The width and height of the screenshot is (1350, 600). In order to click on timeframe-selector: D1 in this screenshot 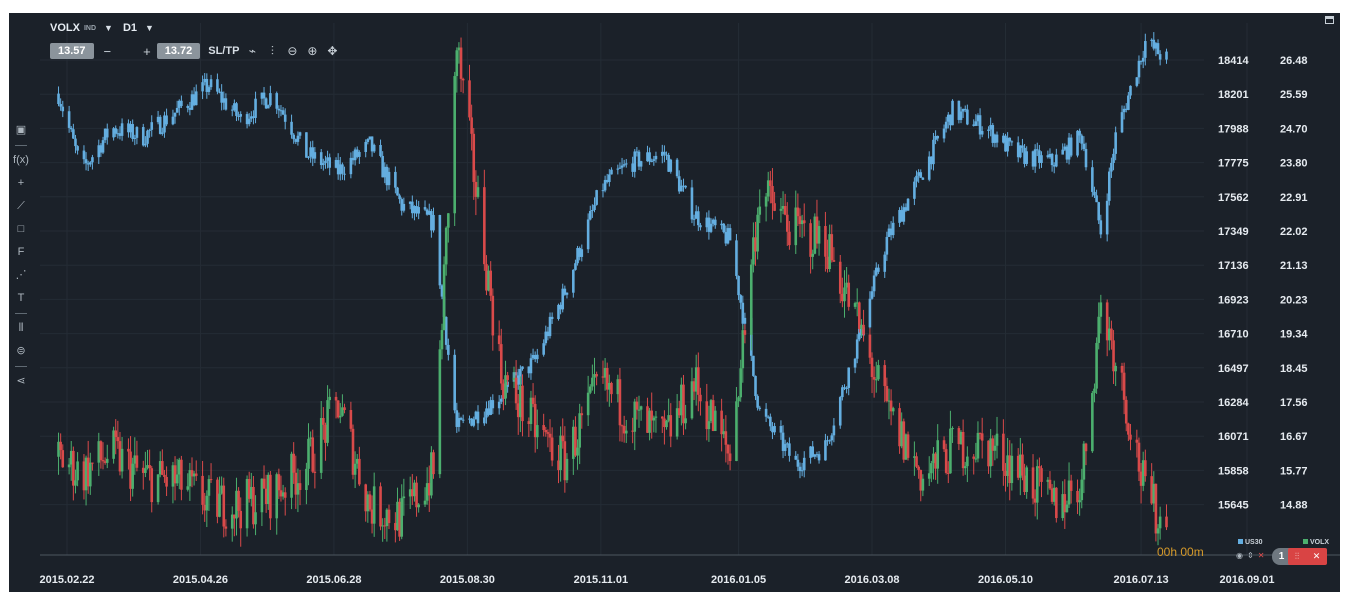, I will do `click(129, 28)`.